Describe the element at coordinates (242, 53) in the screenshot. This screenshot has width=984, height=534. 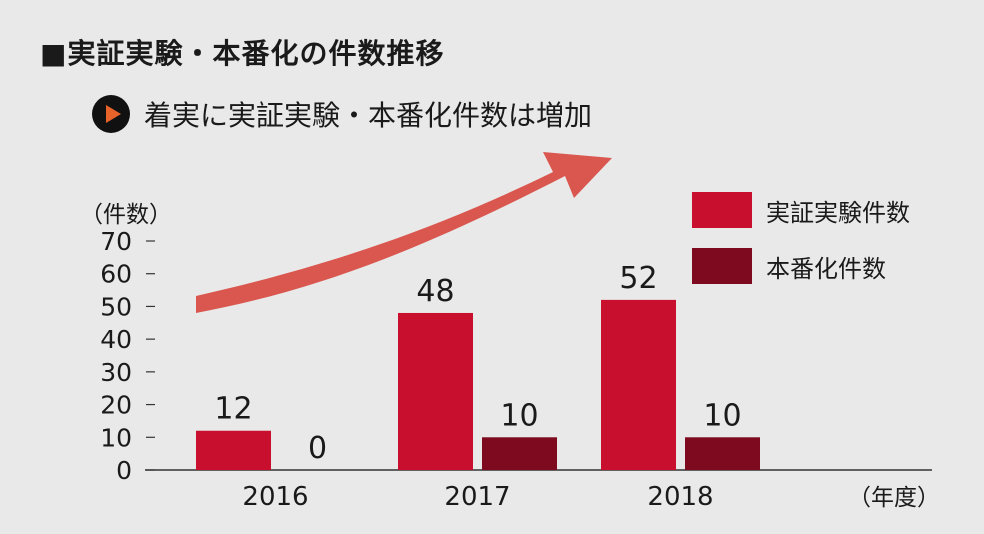
I see `page-title: ■実証実験・本番化の件数推移` at that location.